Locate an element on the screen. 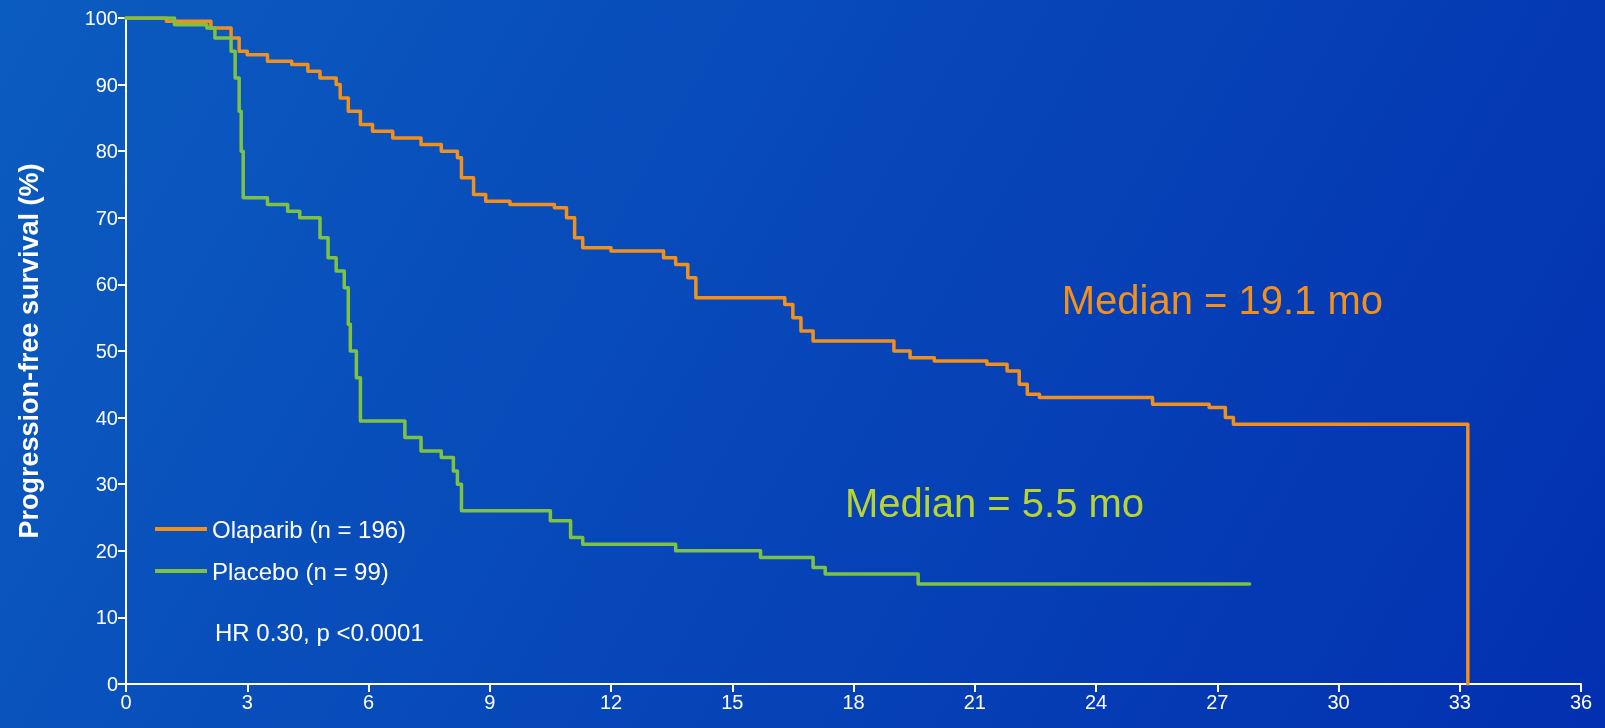  y-tick-label: 60 is located at coordinates (106, 284).